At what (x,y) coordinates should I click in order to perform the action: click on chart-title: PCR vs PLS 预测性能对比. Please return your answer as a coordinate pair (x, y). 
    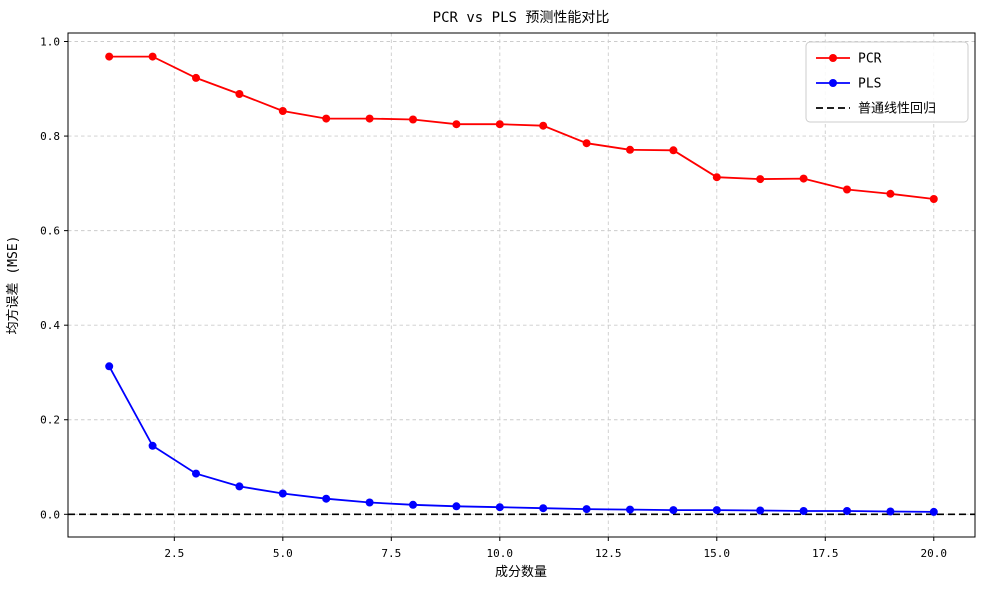
    Looking at the image, I should click on (521, 18).